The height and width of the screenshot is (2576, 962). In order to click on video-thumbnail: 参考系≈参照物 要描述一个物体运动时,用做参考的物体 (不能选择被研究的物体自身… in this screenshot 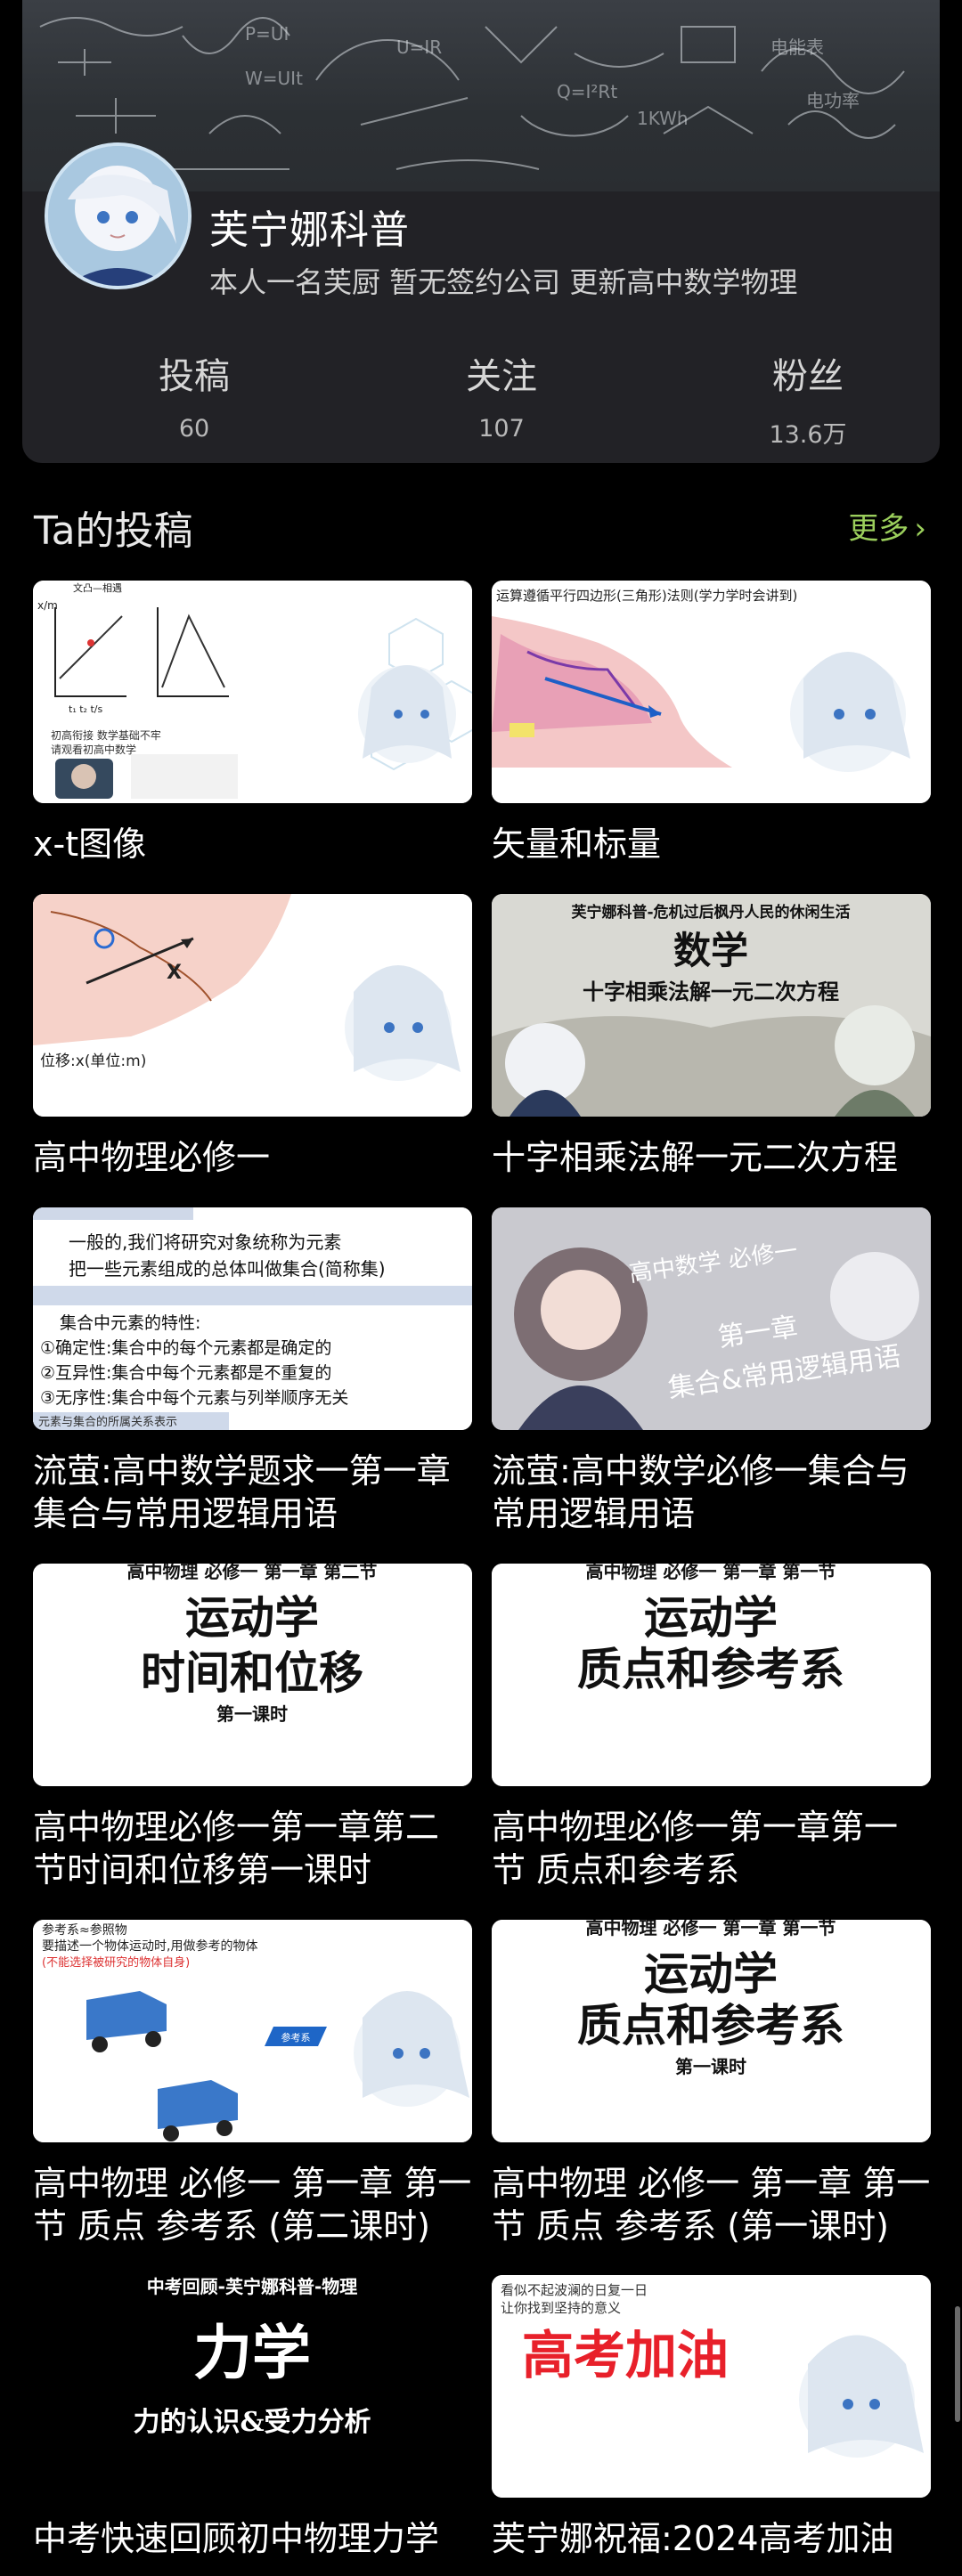, I will do `click(252, 2031)`.